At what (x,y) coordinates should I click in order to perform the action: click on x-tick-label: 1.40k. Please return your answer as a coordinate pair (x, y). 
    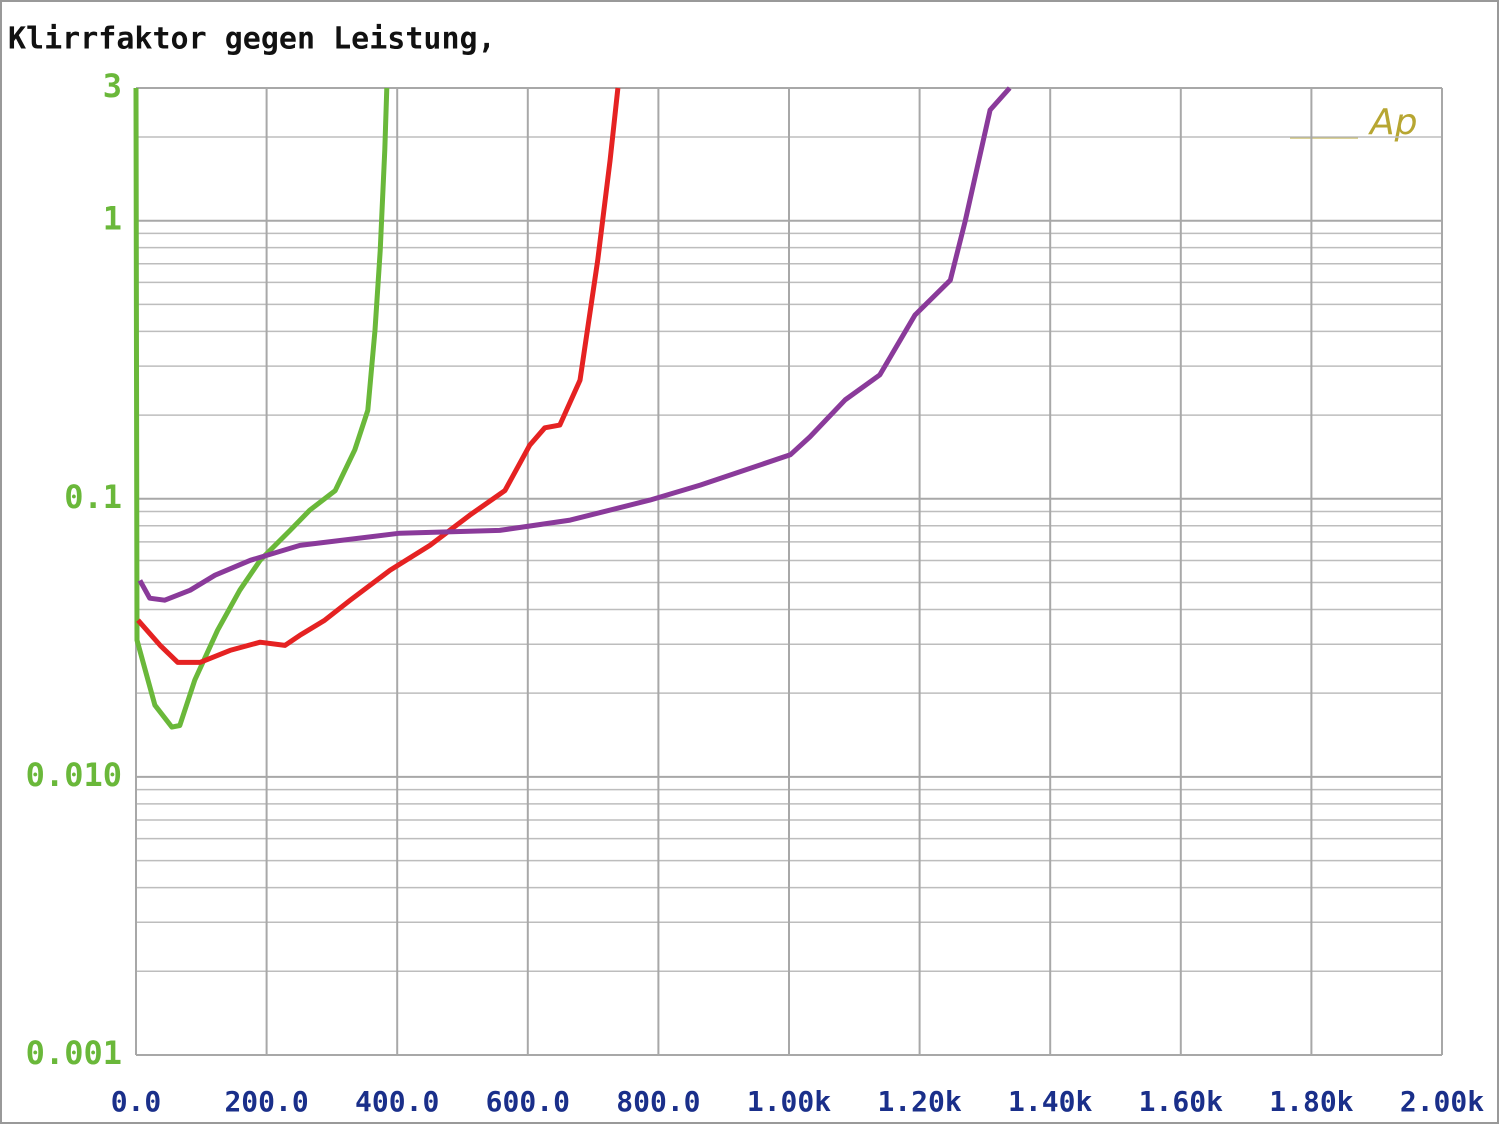
    Looking at the image, I should click on (1050, 1101).